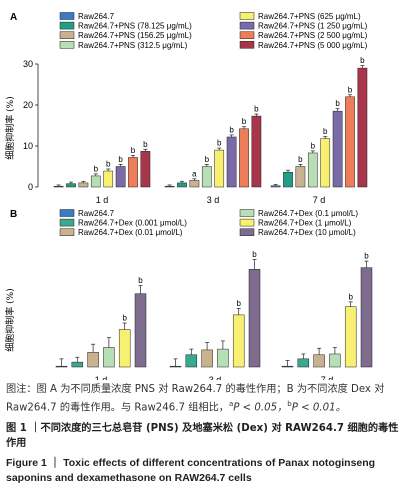 The image size is (406, 494). I want to click on legend-label: Raw264.7+Dex (0.001 μmol/L), so click(132, 223).